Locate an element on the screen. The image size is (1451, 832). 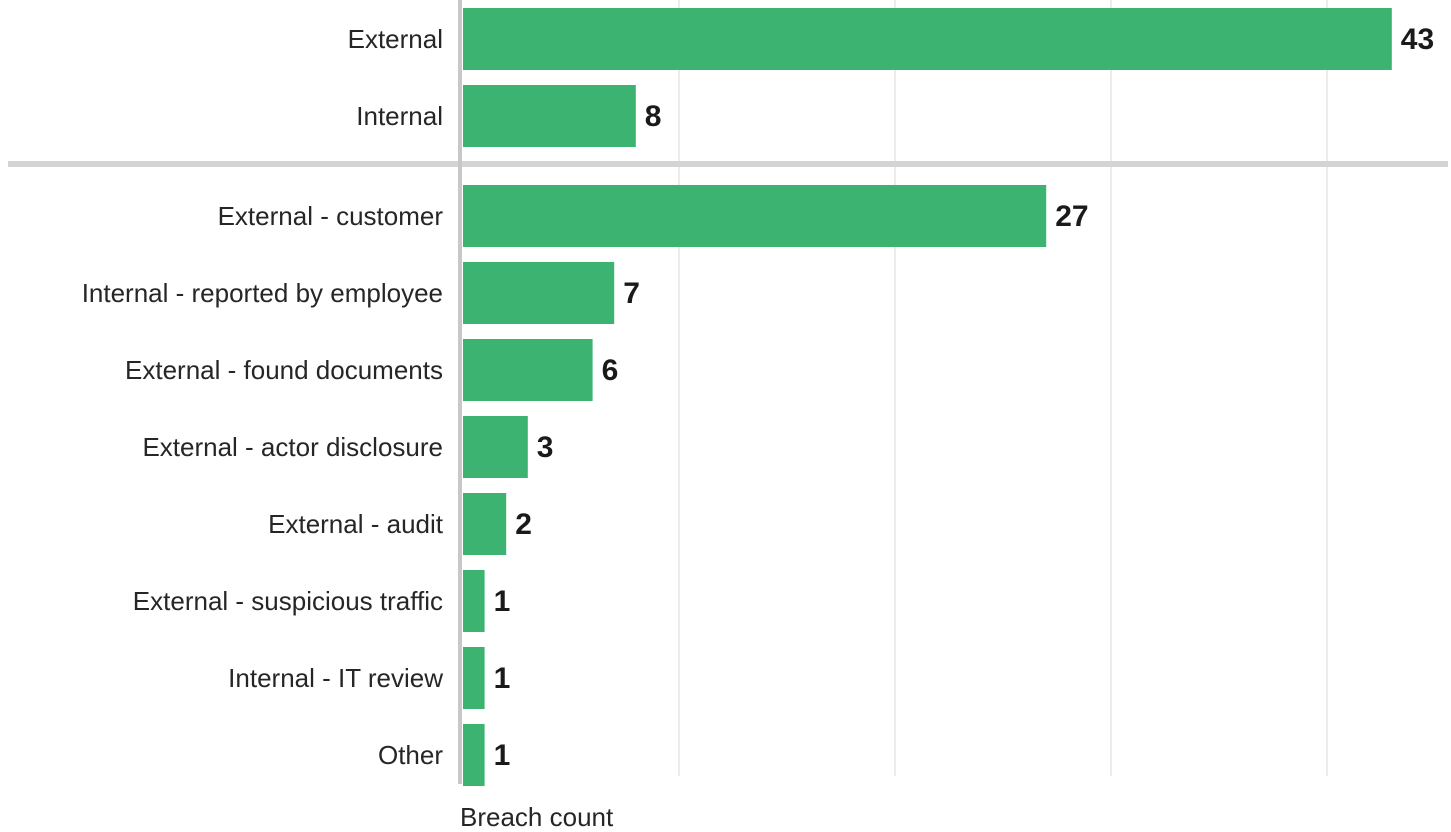
value-label-1-4: 2 is located at coordinates (523, 524).